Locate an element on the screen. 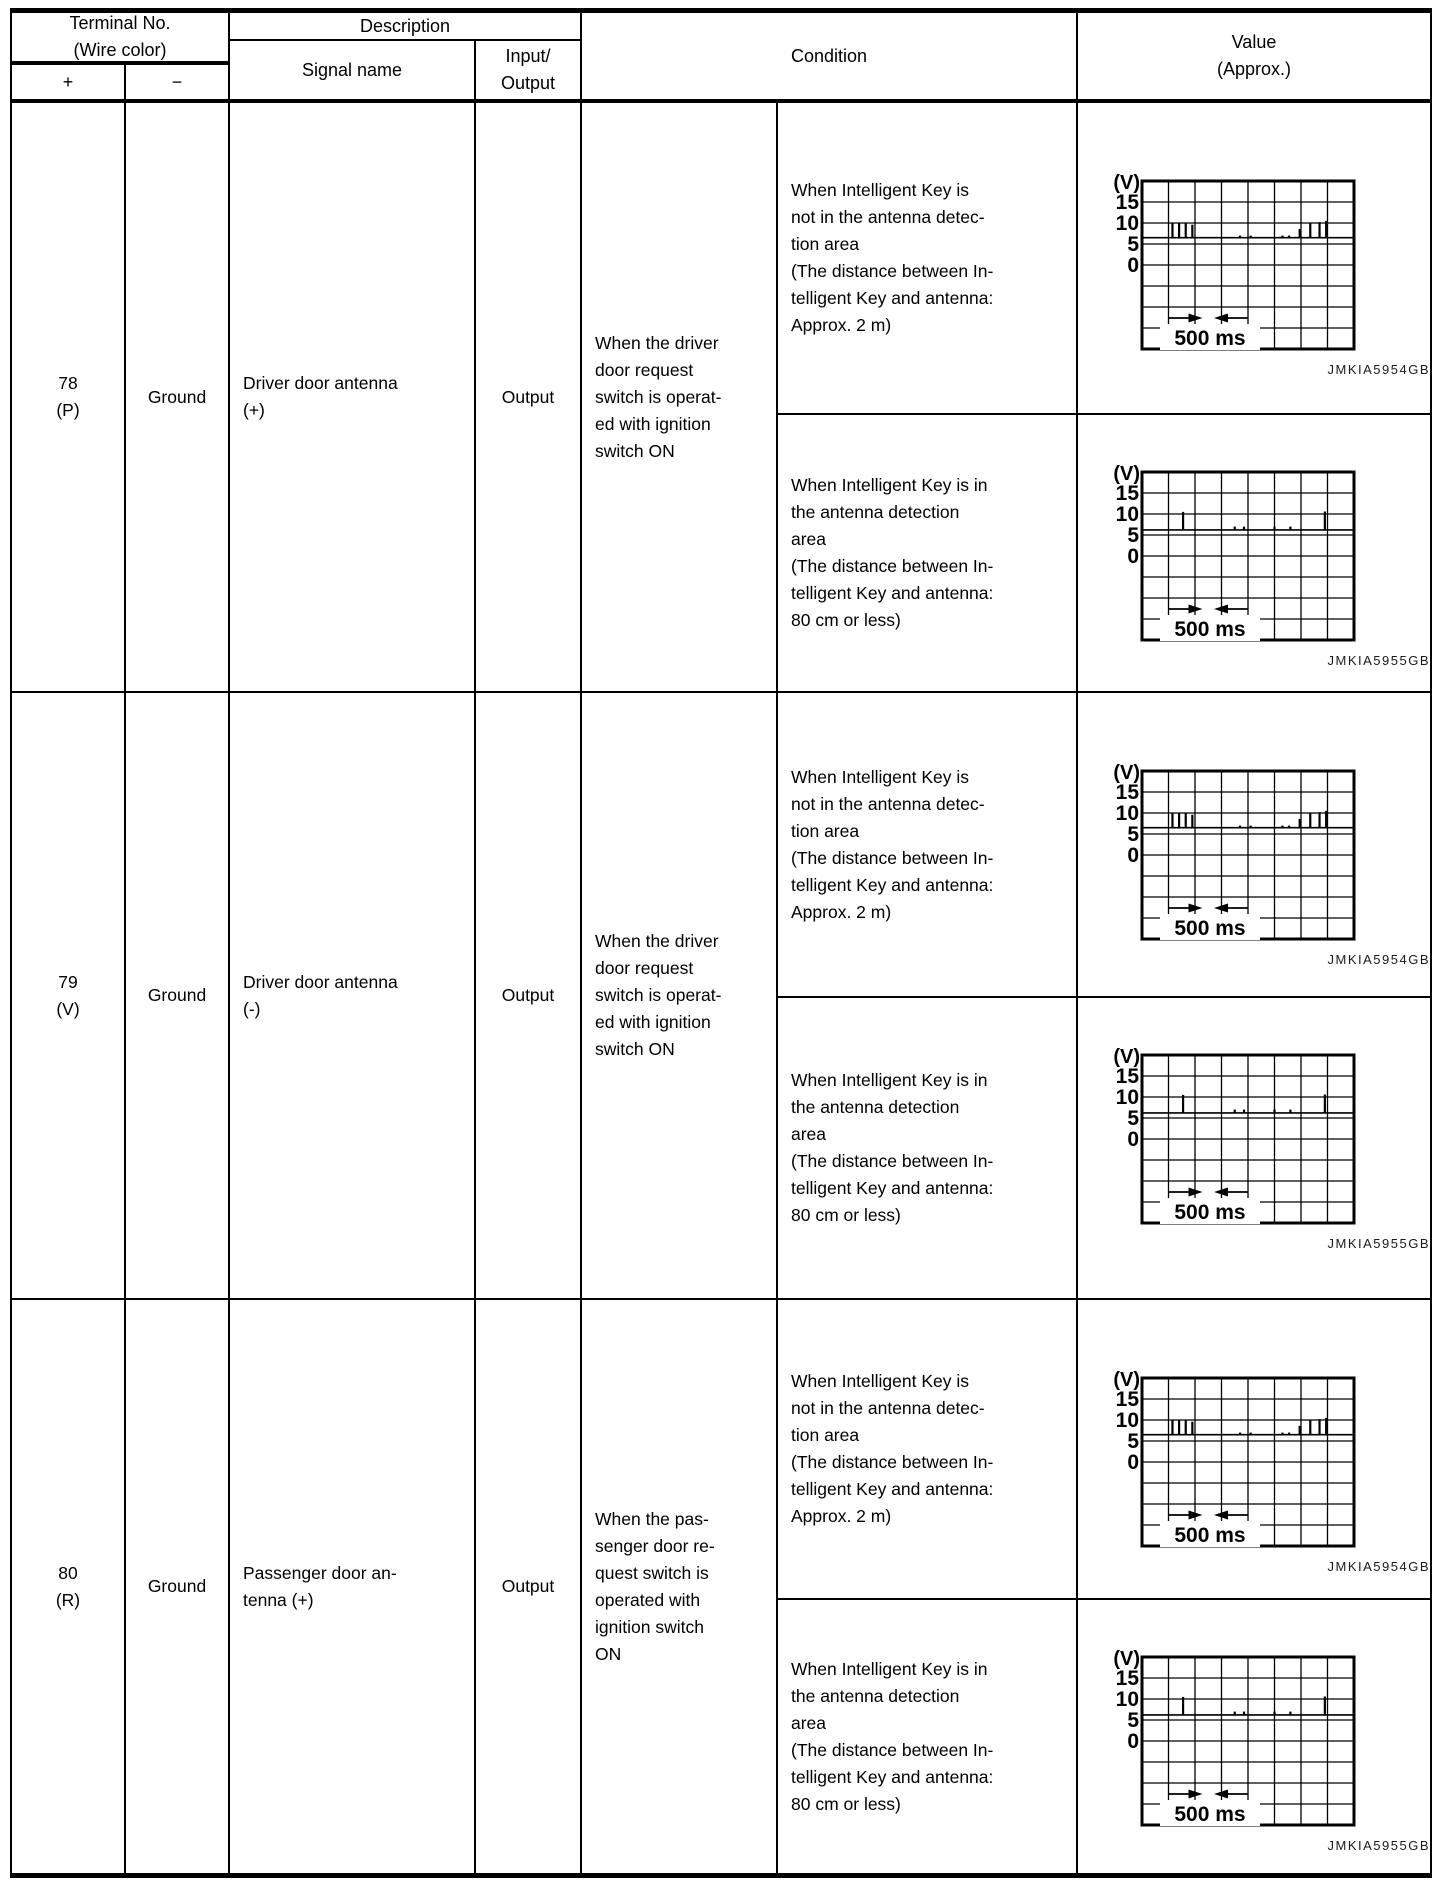 The width and height of the screenshot is (1440, 1892). header-terminal-no-label: Terminal No. (Wire color) is located at coordinates (120, 36).